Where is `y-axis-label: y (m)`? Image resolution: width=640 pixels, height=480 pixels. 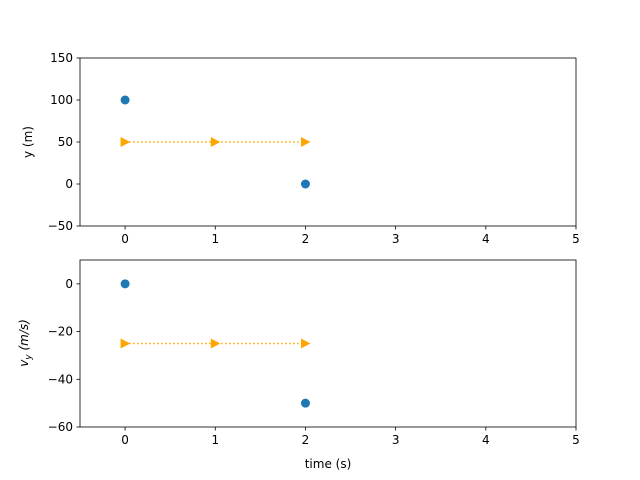
y-axis-label: y (m) is located at coordinates (28, 142).